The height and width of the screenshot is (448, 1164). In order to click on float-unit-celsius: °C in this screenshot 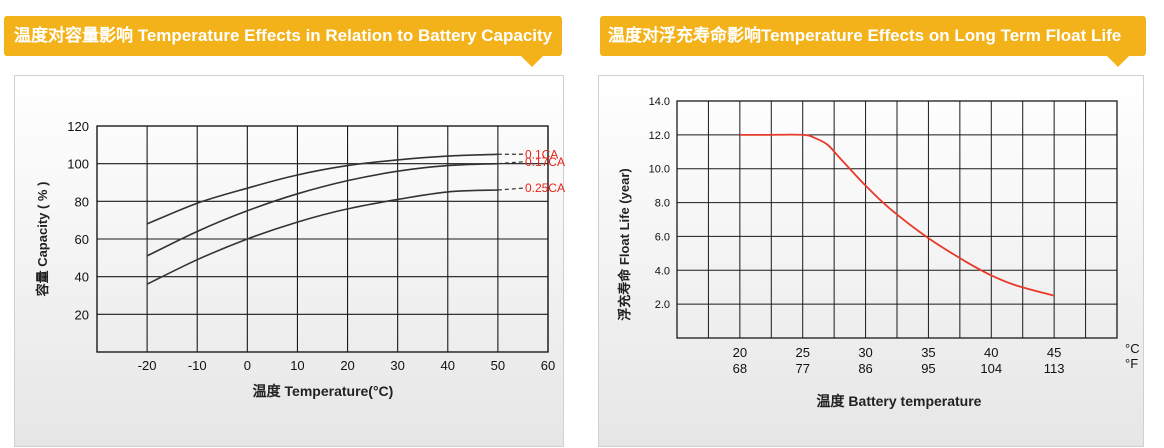, I will do `click(1132, 348)`.